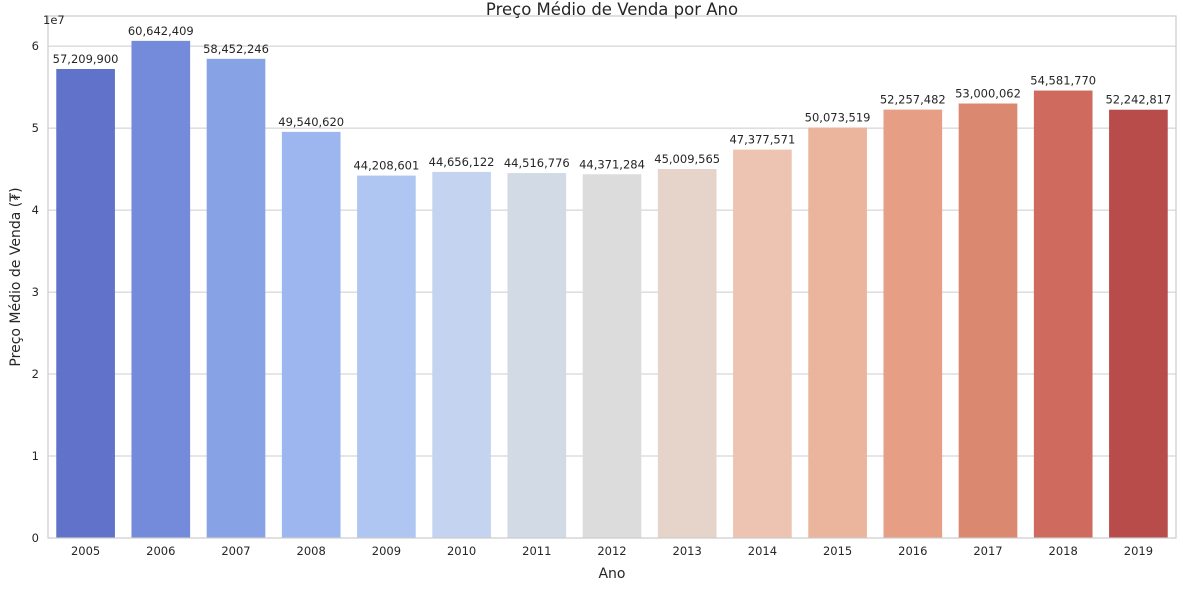 The width and height of the screenshot is (1186, 590). What do you see at coordinates (236, 49) in the screenshot?
I see `data-label: 58,452,246` at bounding box center [236, 49].